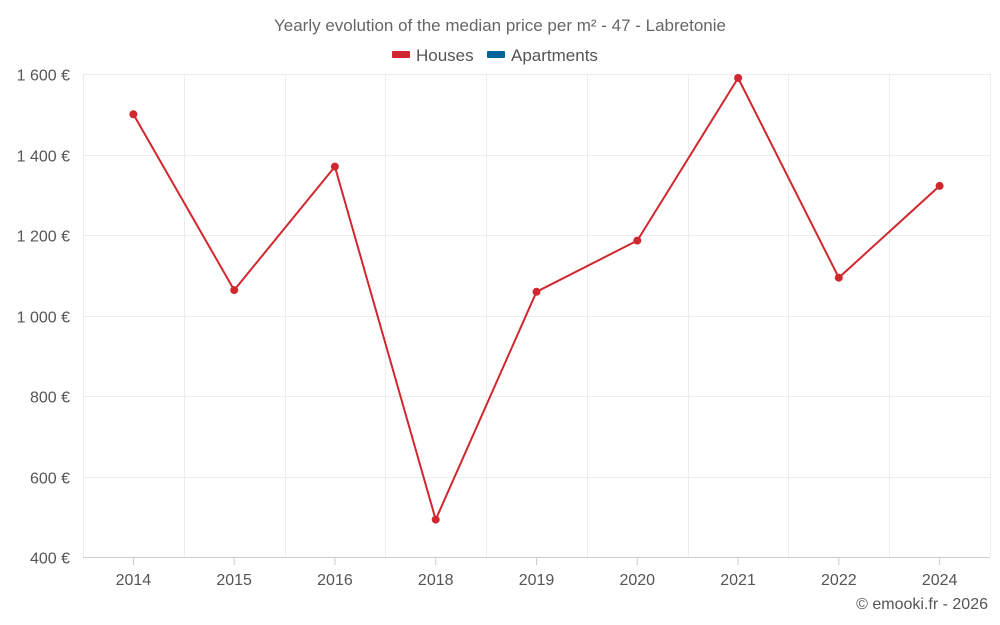 The image size is (1000, 625). Describe the element at coordinates (335, 580) in the screenshot. I see `x-tick-label: 2016` at that location.